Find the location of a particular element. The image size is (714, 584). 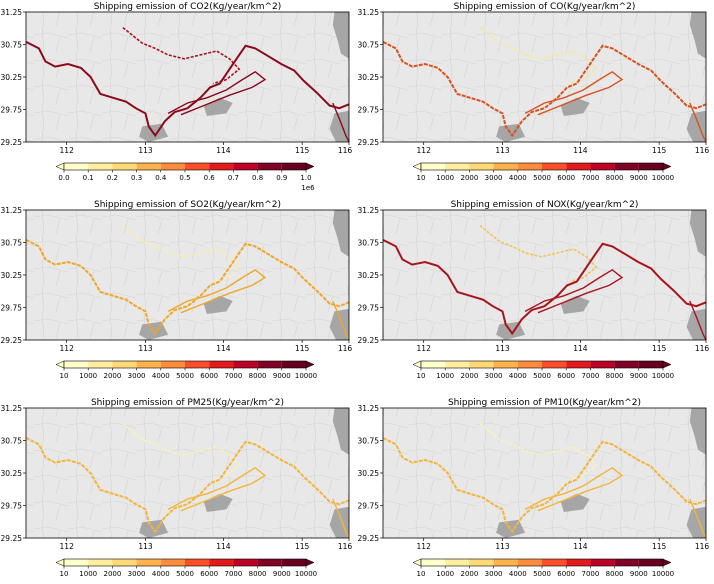

y-tick-label: 31.25 is located at coordinates (12, 12).